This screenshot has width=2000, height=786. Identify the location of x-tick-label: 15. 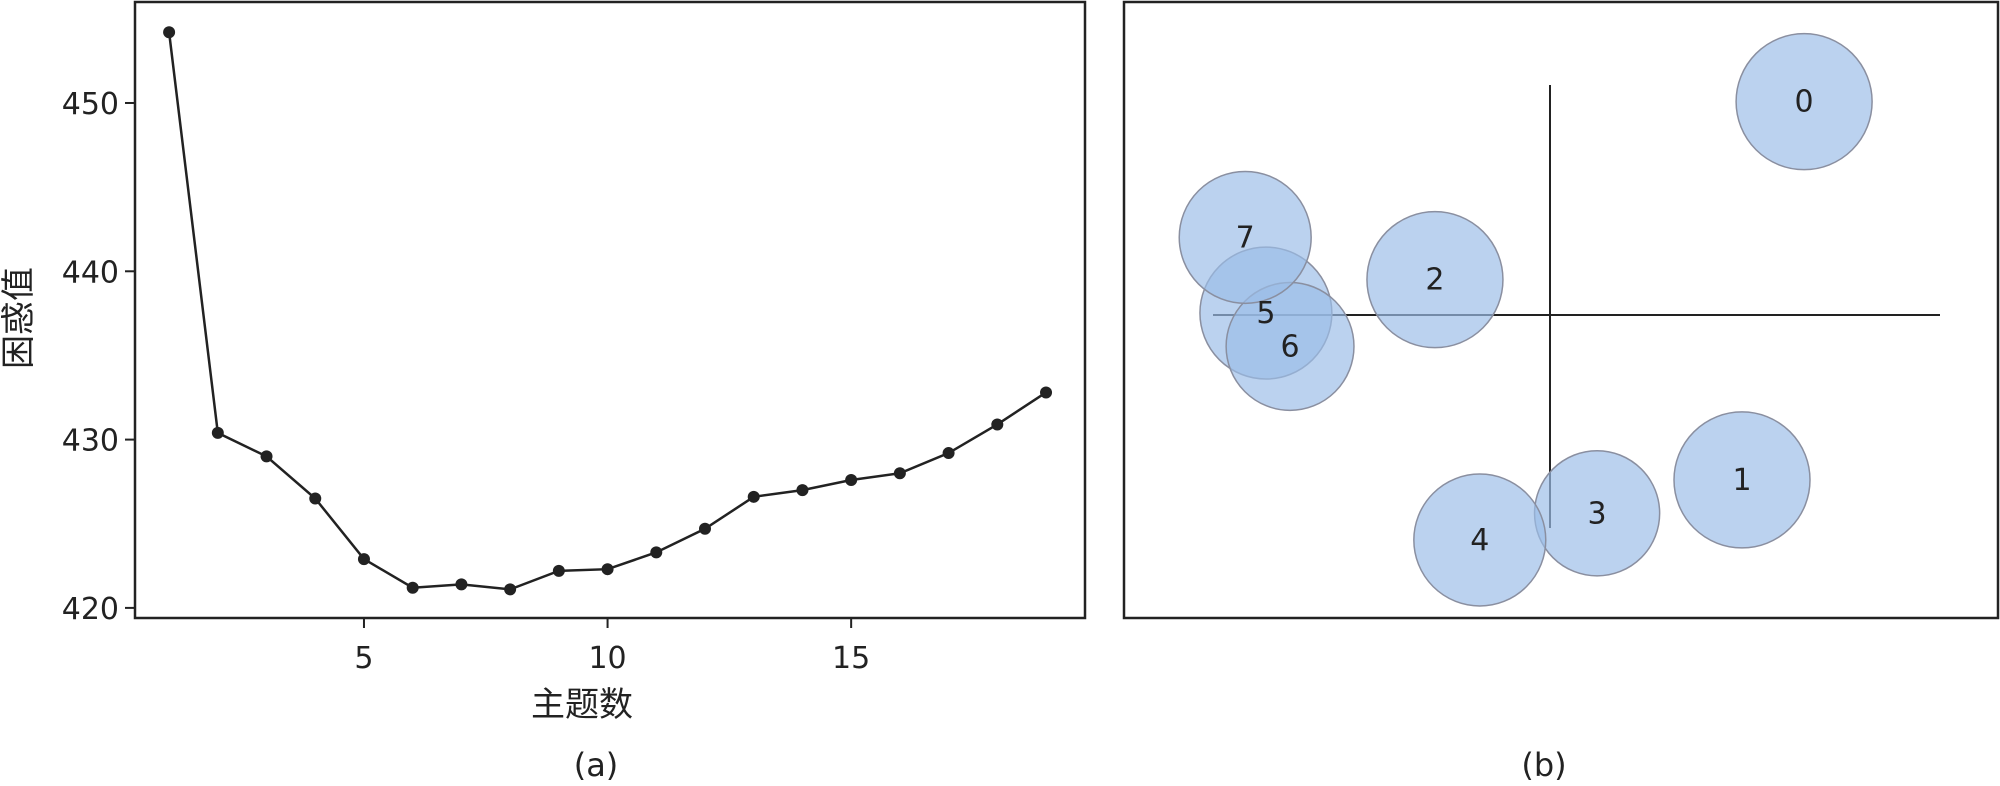
(851, 658).